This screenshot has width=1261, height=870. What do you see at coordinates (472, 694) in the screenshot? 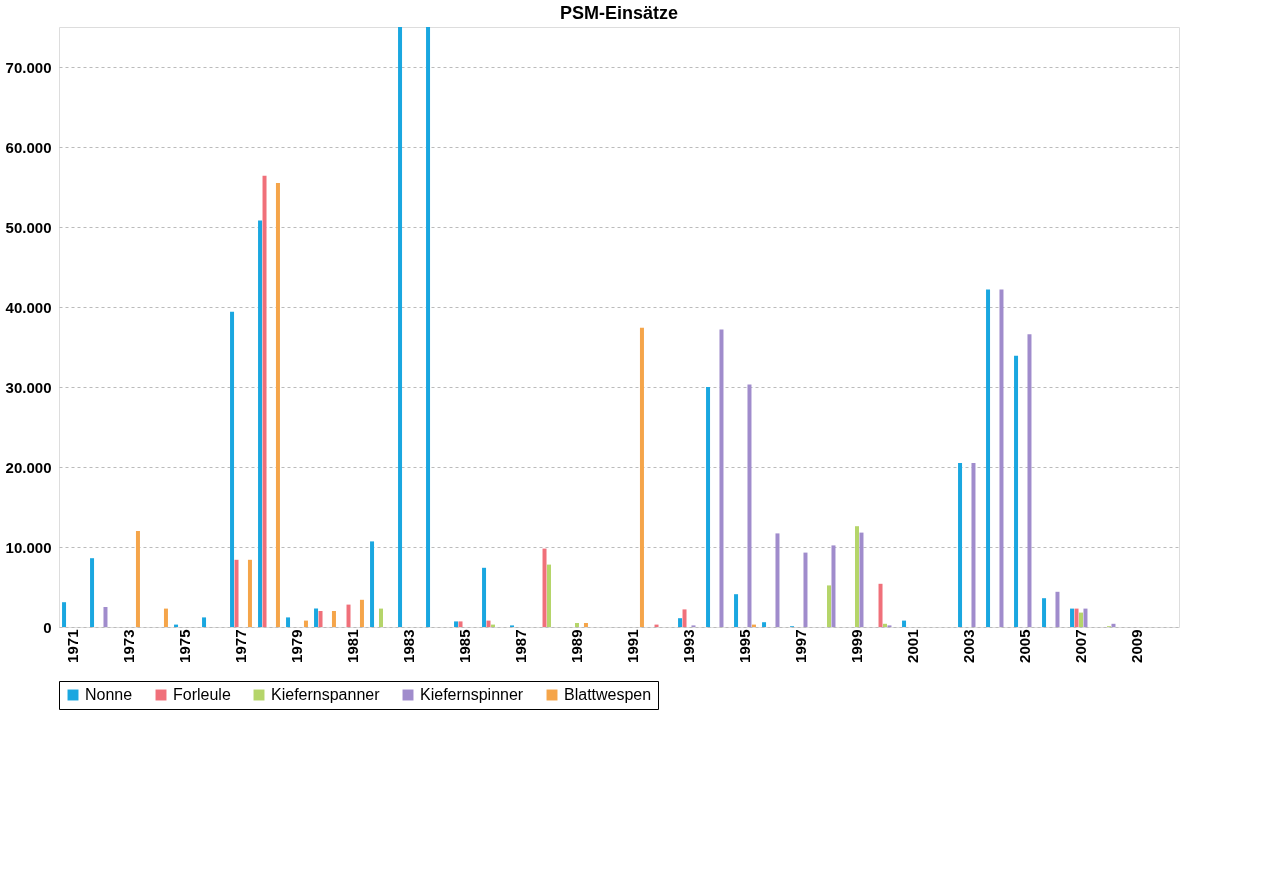
I see `legend-label: Kiefernspinner` at bounding box center [472, 694].